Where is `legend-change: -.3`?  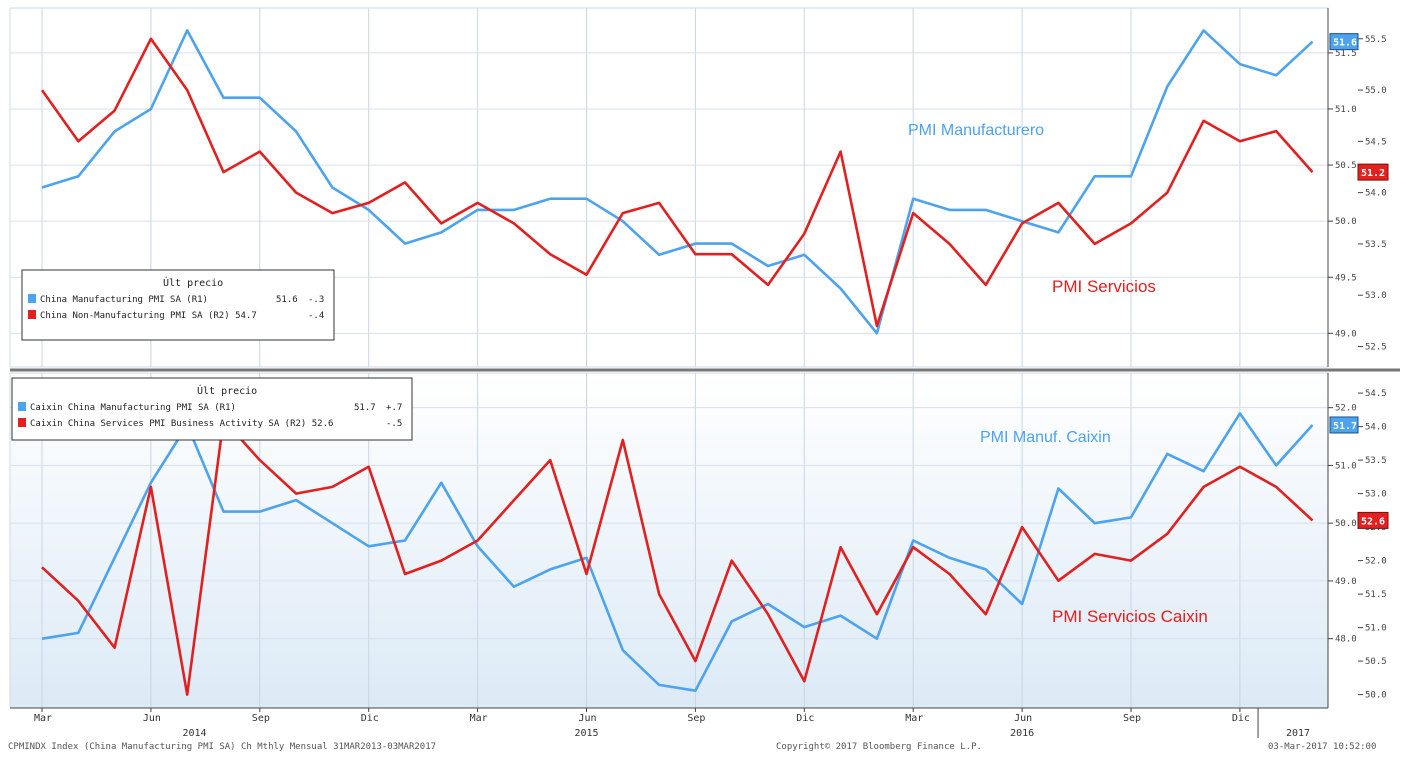 legend-change: -.3 is located at coordinates (316, 300).